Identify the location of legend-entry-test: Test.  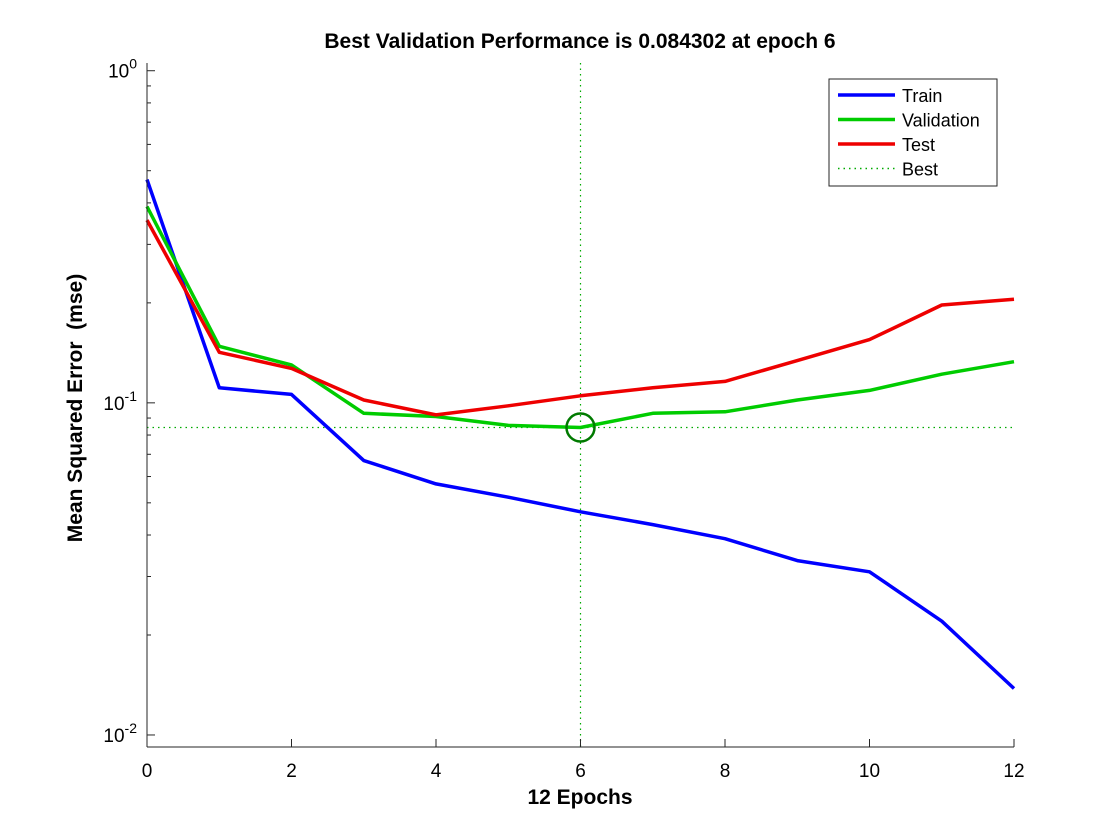
(886, 145).